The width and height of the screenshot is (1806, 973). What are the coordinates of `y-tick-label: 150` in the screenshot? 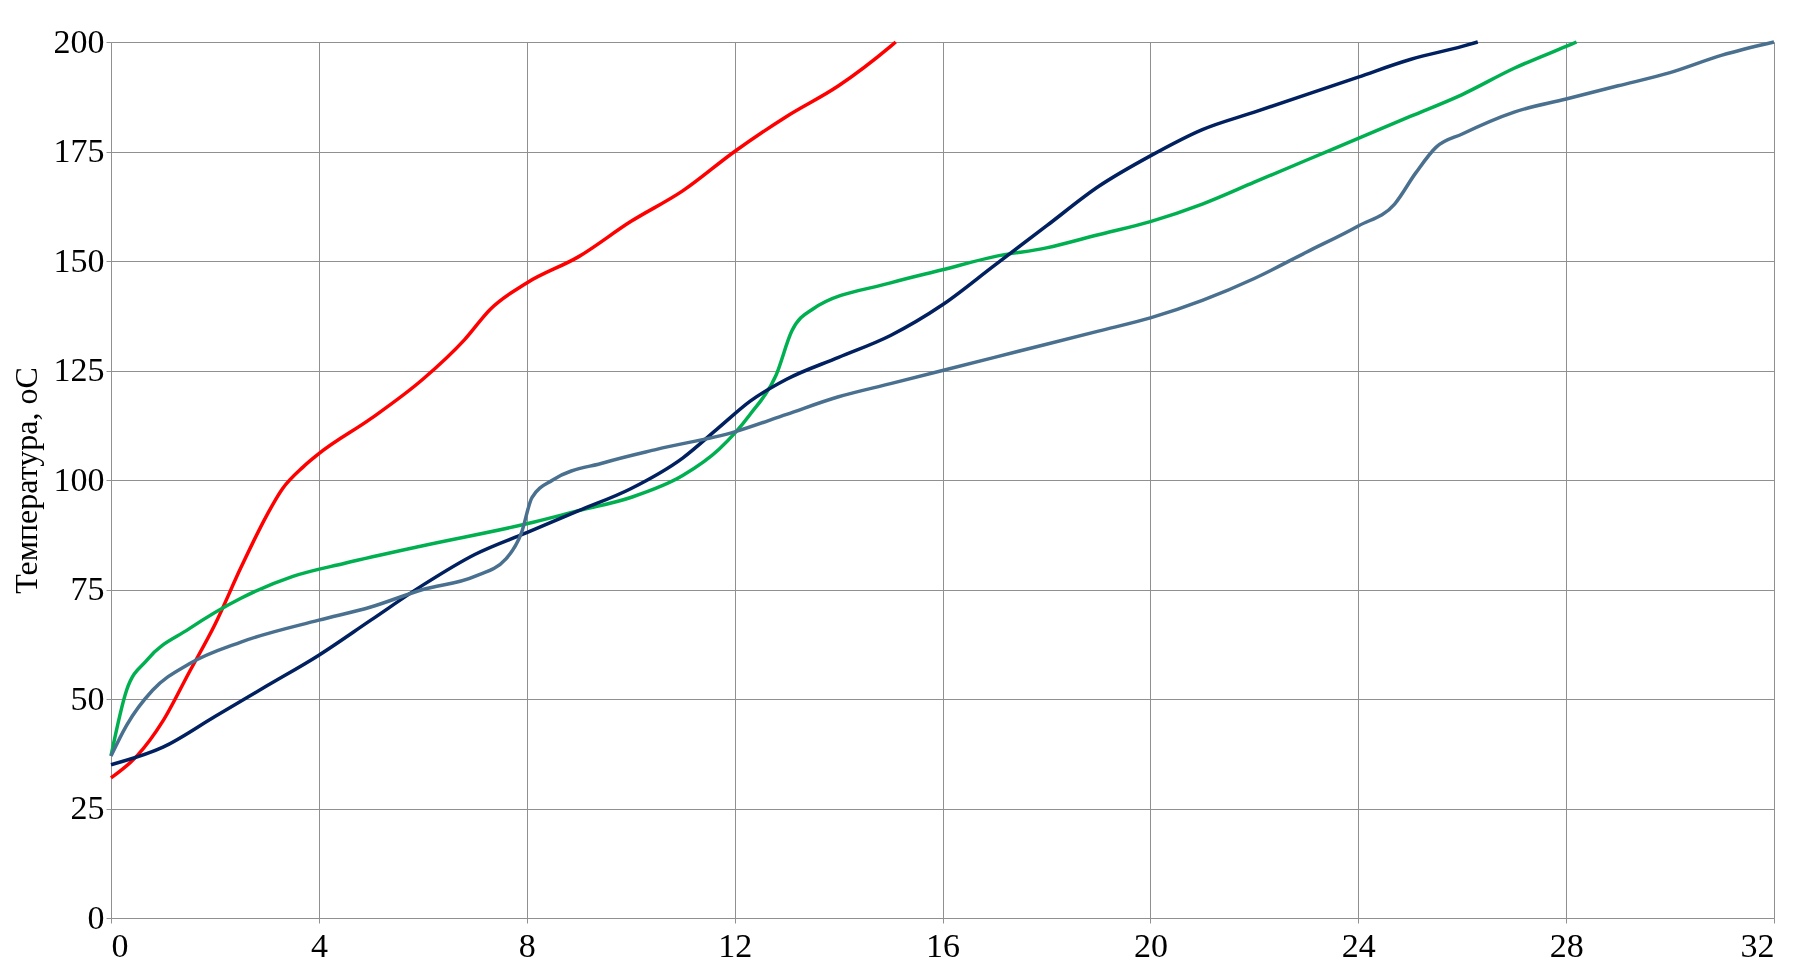 It's located at (79, 260).